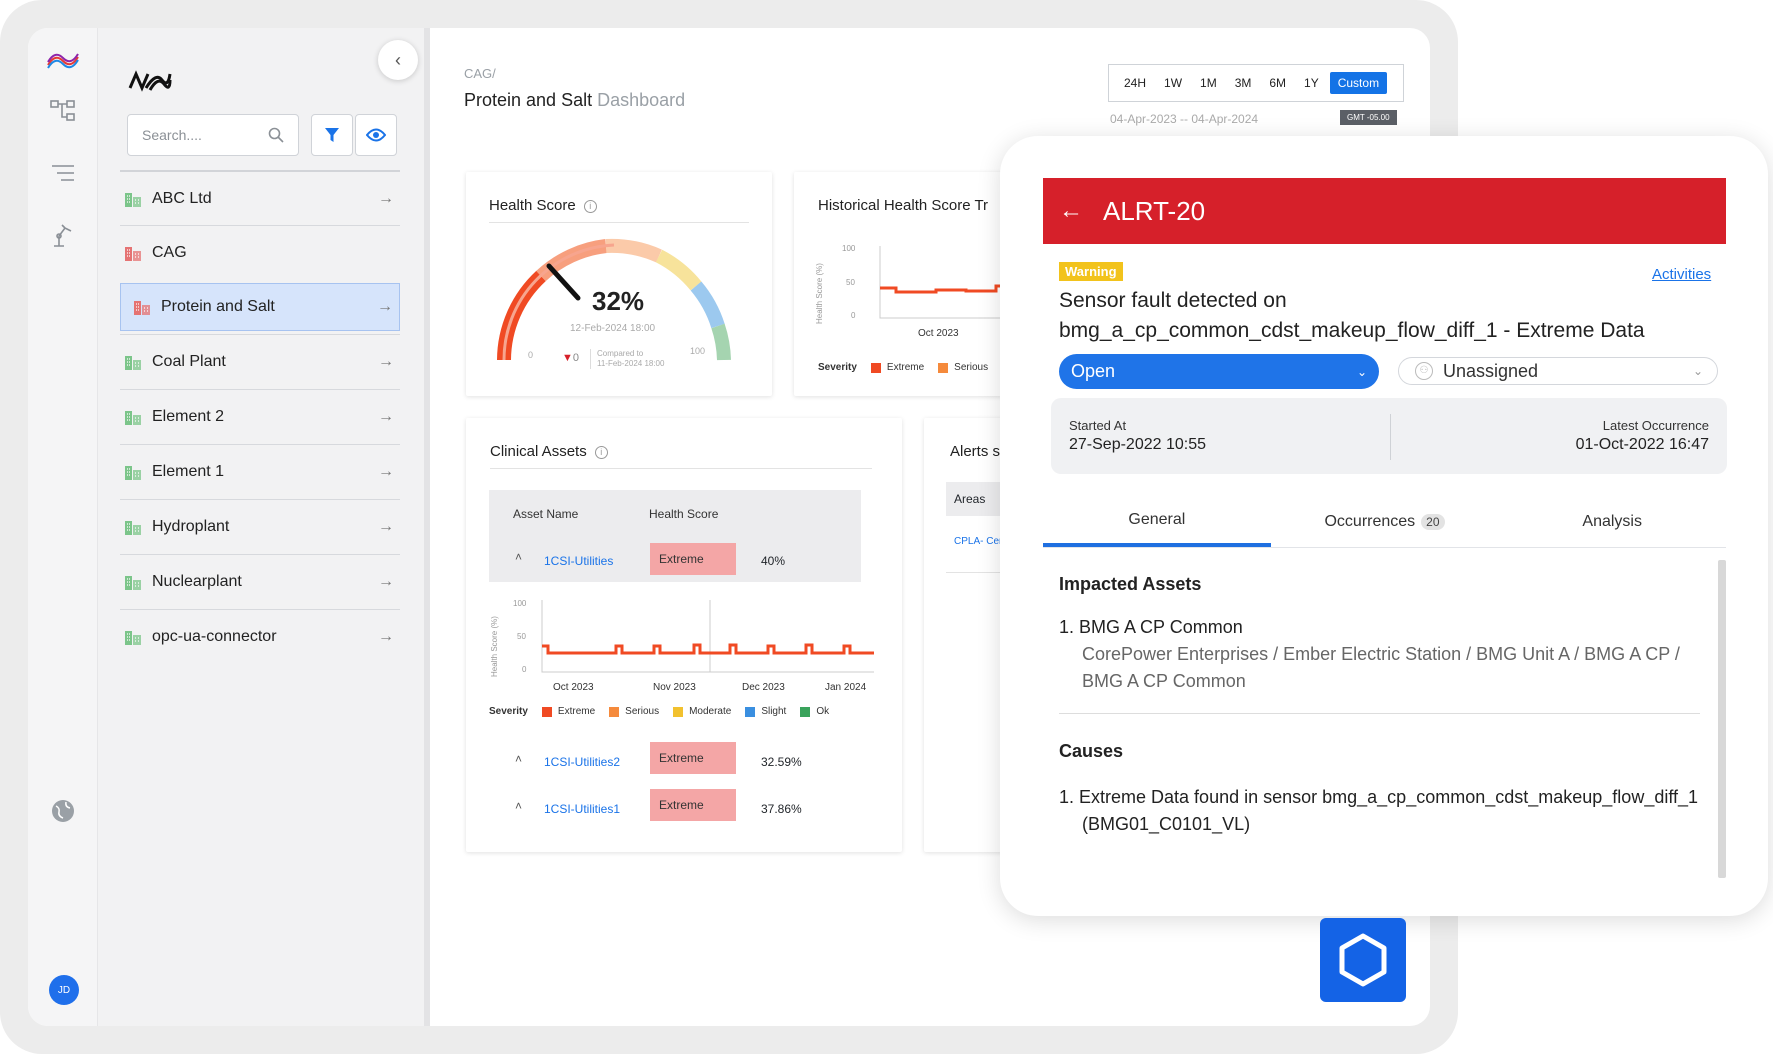 This screenshot has height=1058, width=1773. I want to click on divider, so click(996, 572).